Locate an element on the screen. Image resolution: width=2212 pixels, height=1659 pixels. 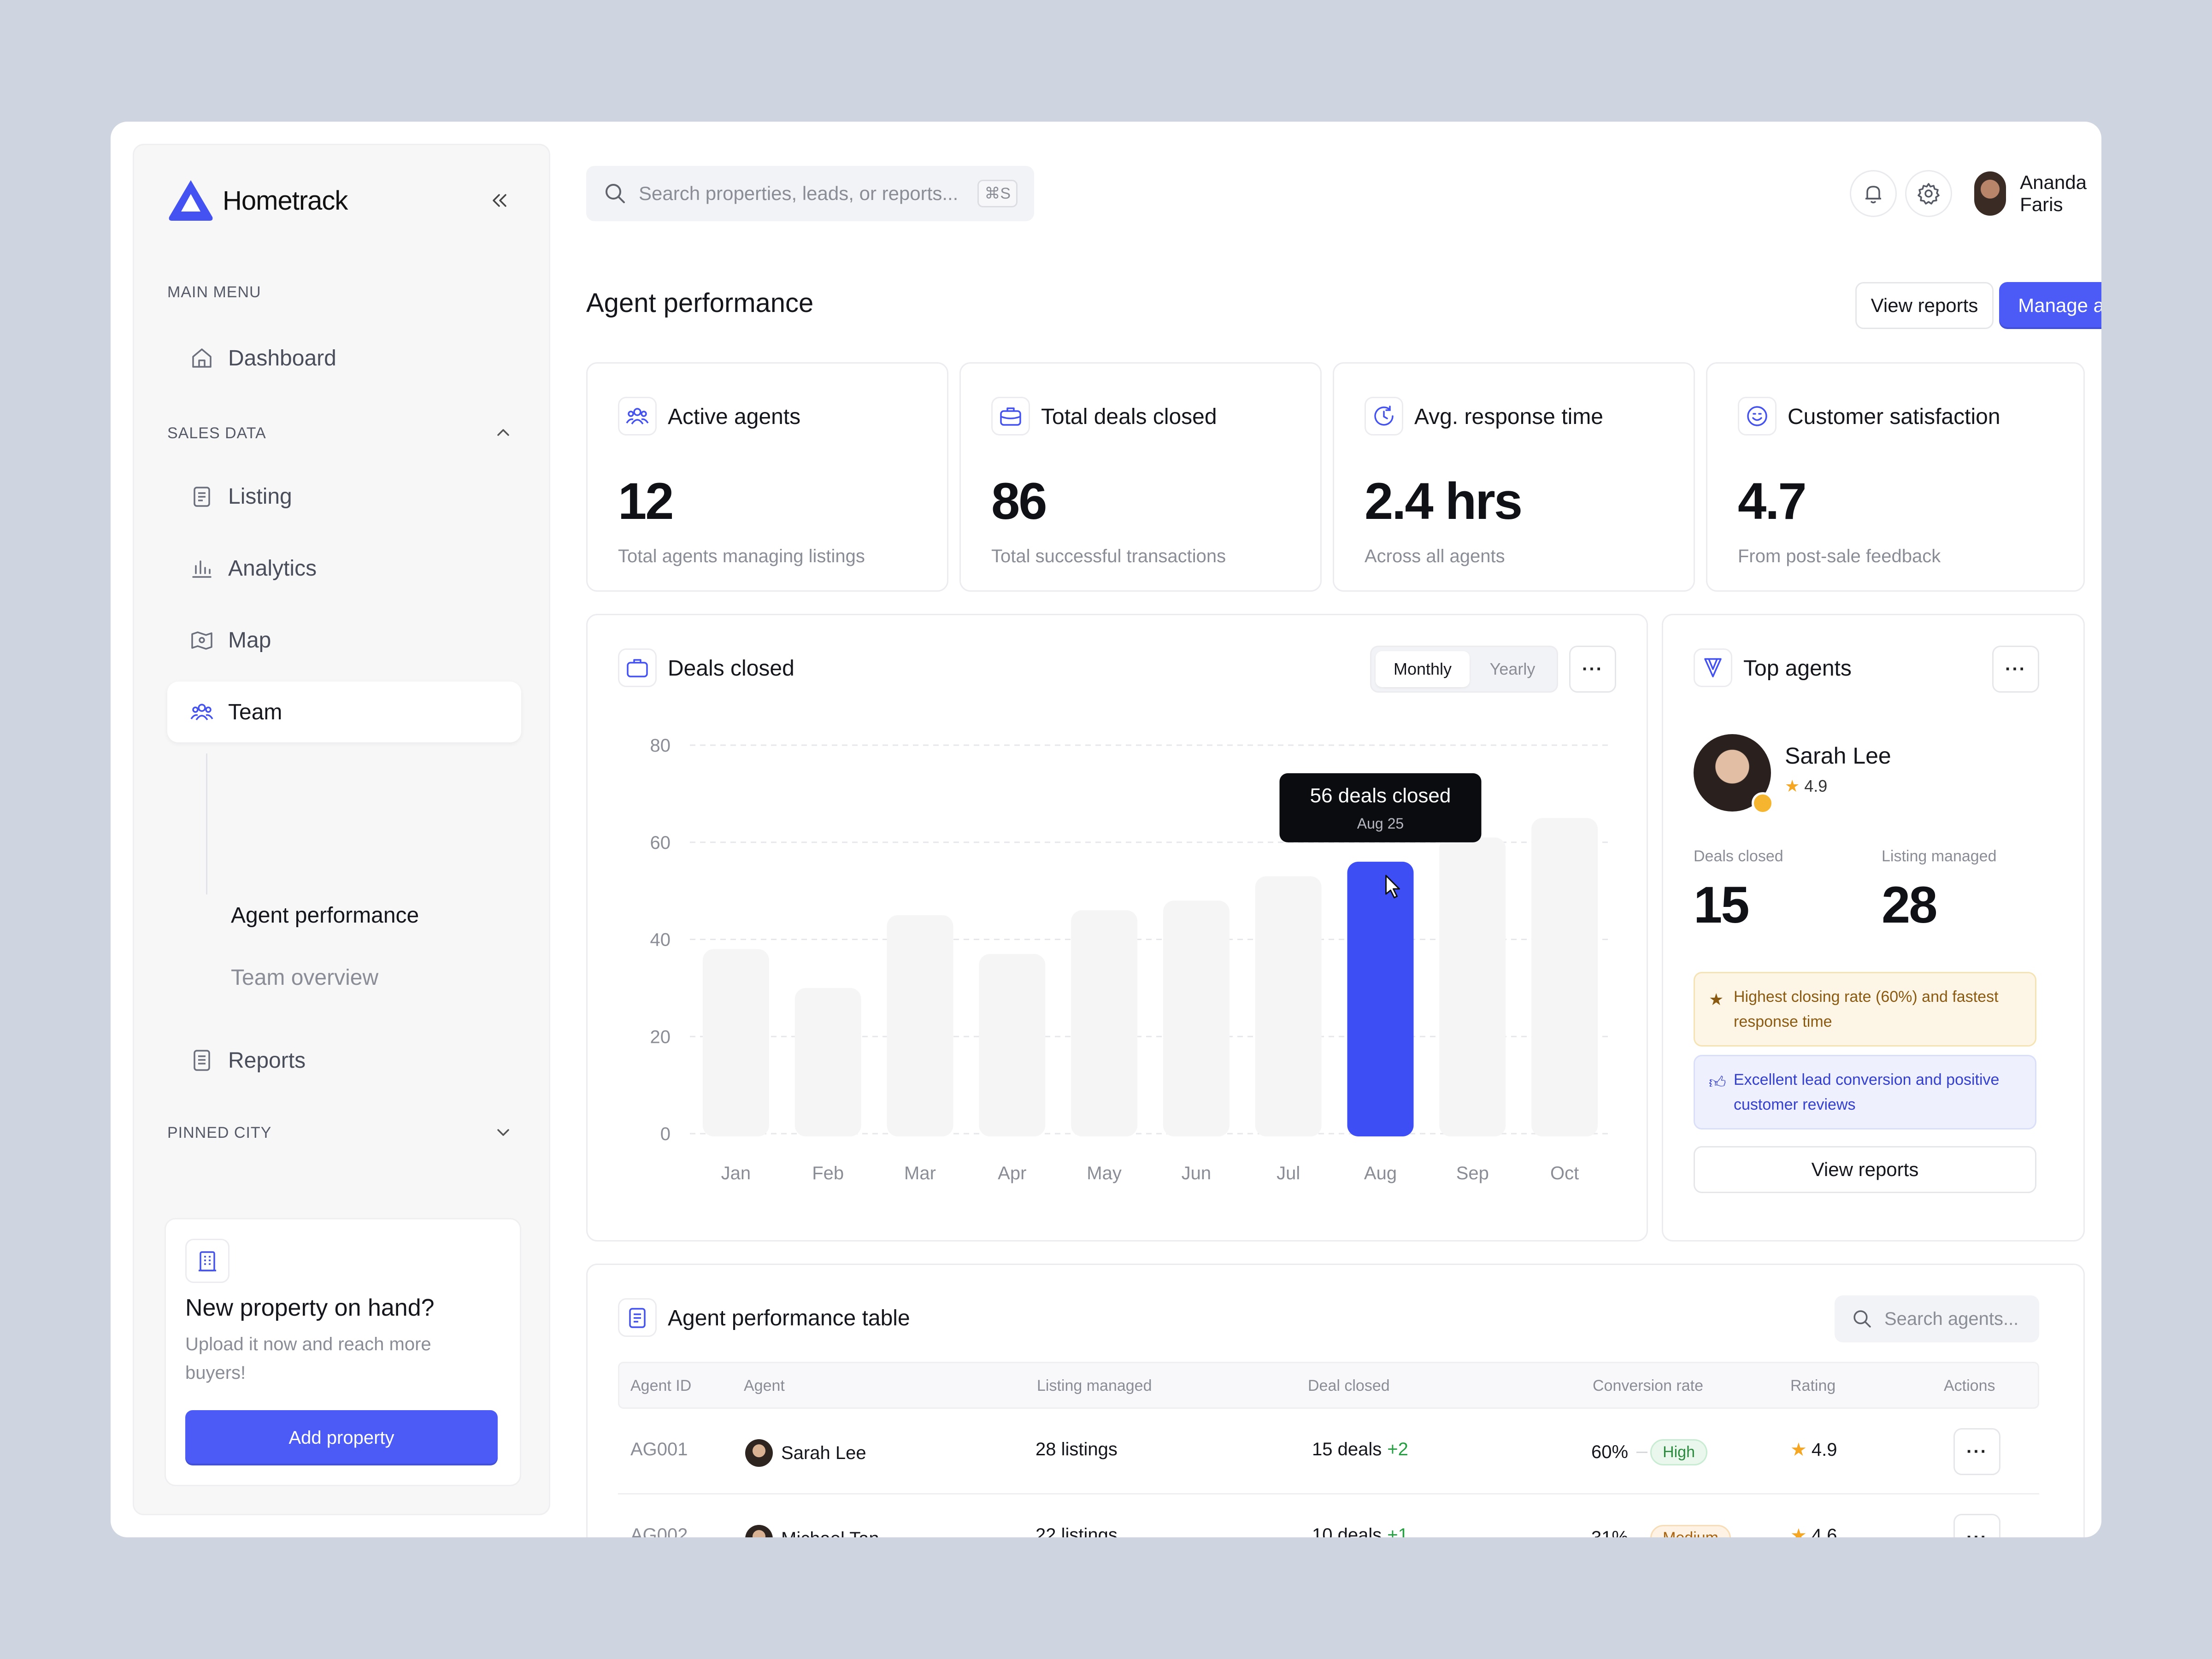
notification-button is located at coordinates (1873, 193).